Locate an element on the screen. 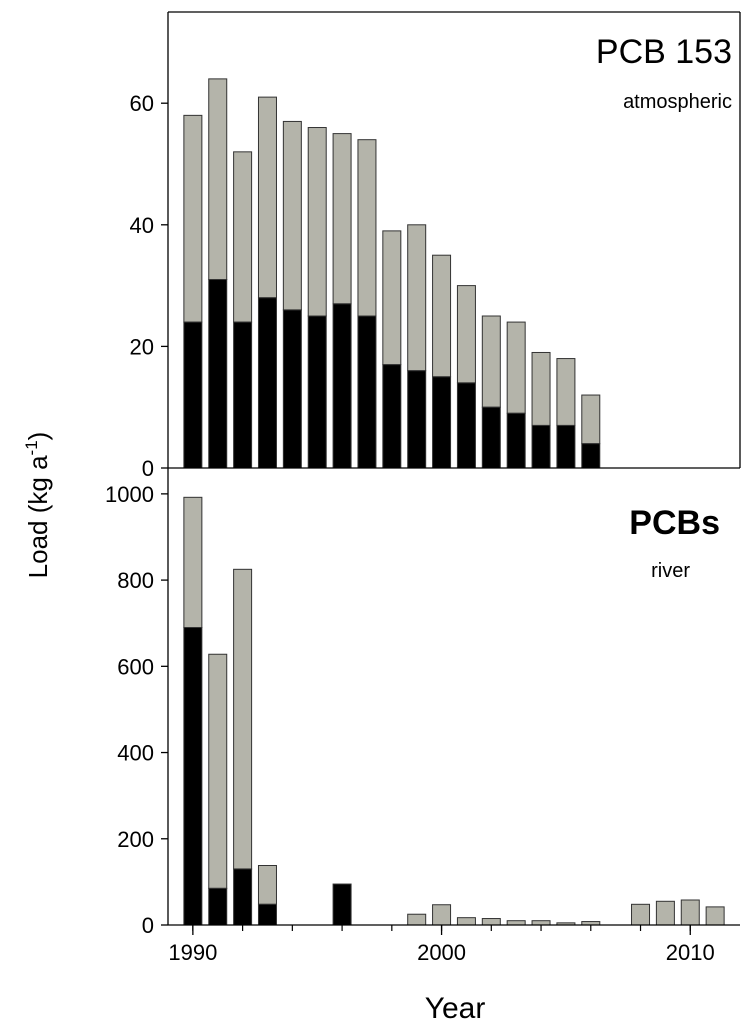 The height and width of the screenshot is (1028, 747). x-tick-label-1990: 1990 is located at coordinates (192, 952).